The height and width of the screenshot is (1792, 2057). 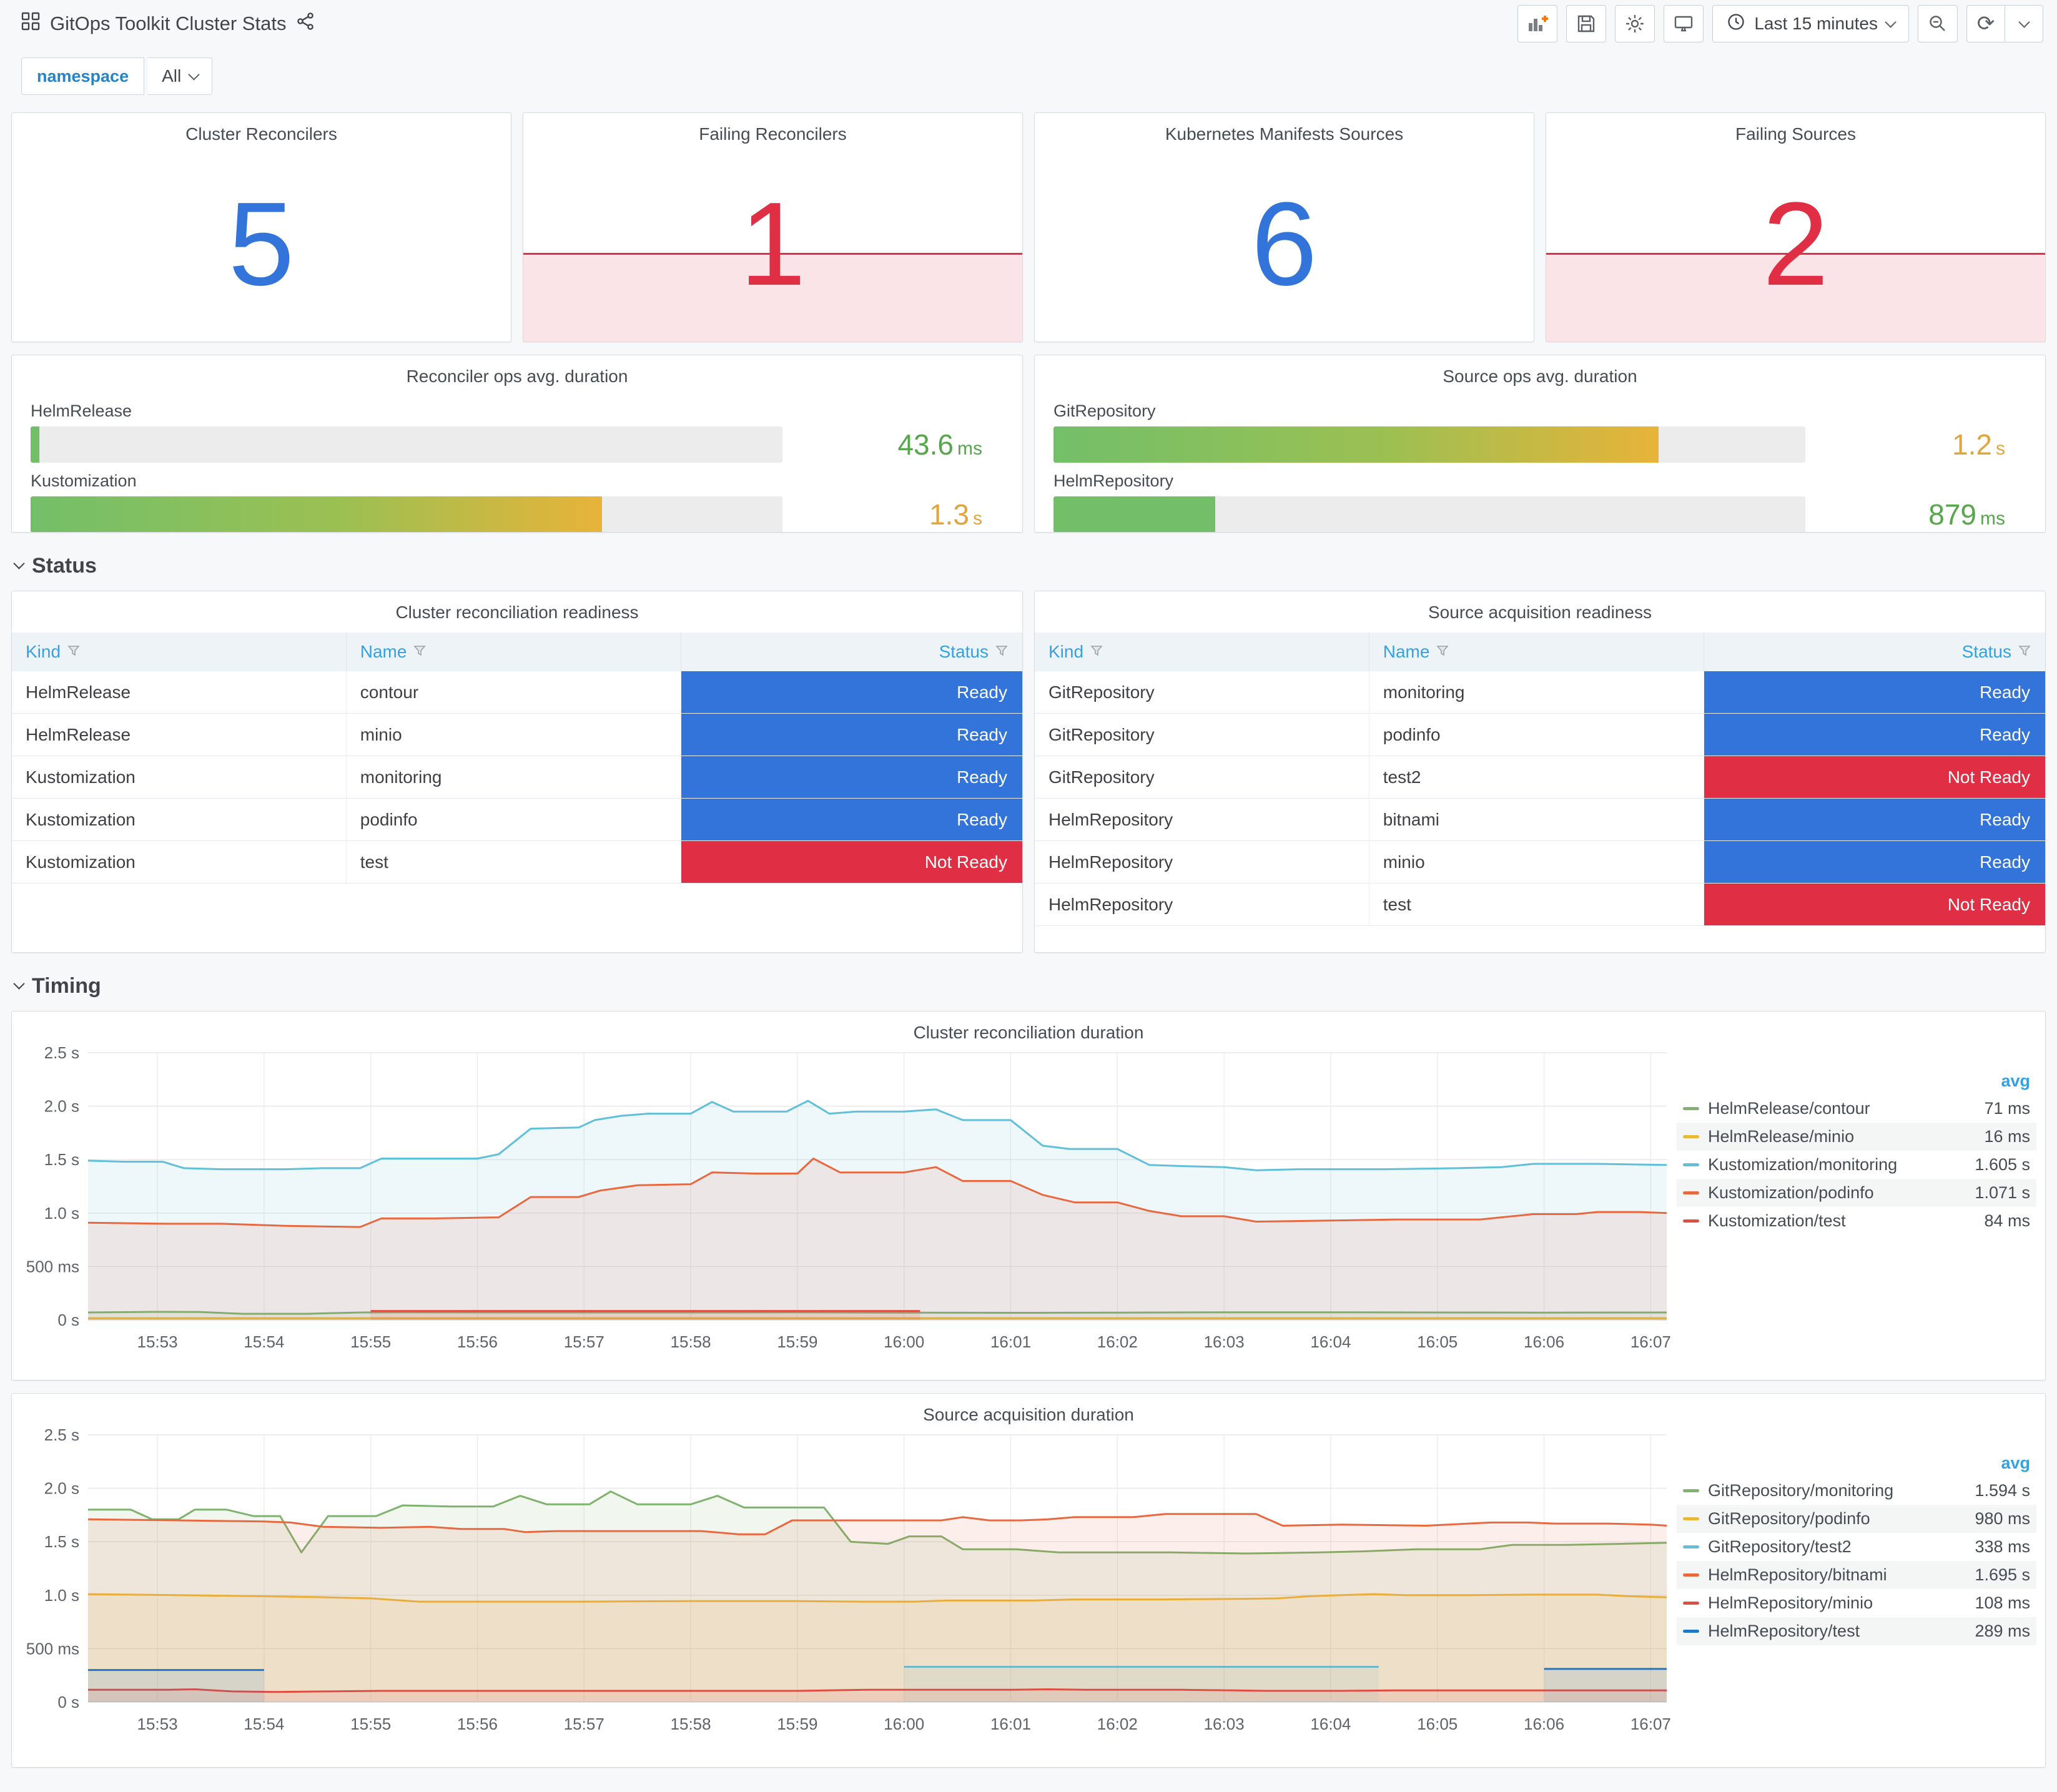 What do you see at coordinates (1537, 777) in the screenshot?
I see `cell-name: test2` at bounding box center [1537, 777].